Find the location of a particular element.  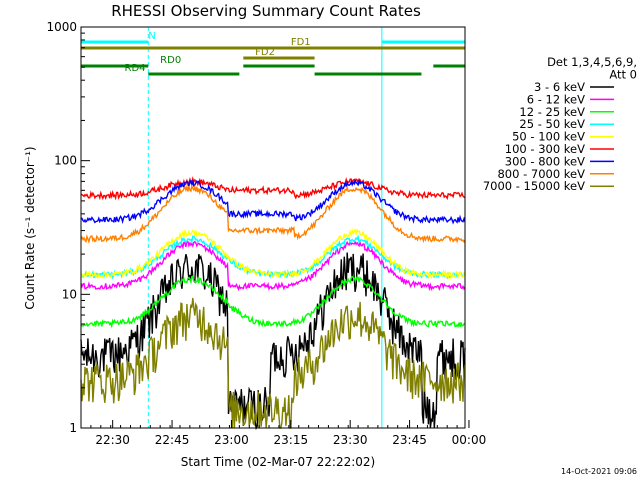

flag-rd0: RD0 is located at coordinates (273, 61).